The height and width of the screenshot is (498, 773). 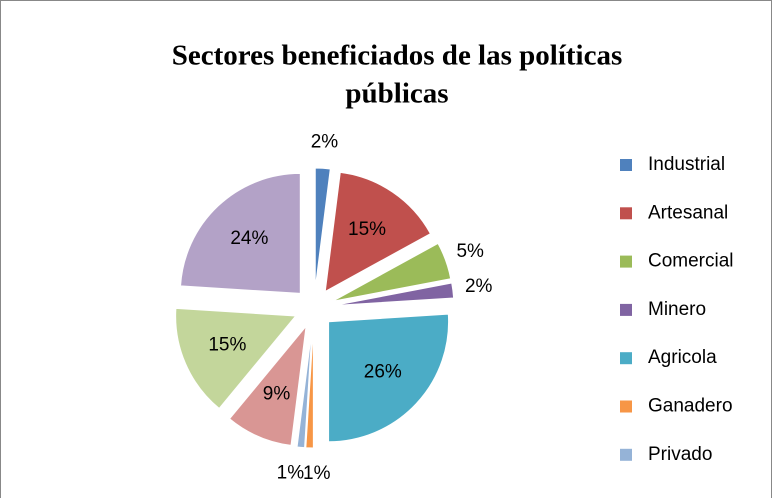 What do you see at coordinates (690, 406) in the screenshot?
I see `legend-label: Ganadero` at bounding box center [690, 406].